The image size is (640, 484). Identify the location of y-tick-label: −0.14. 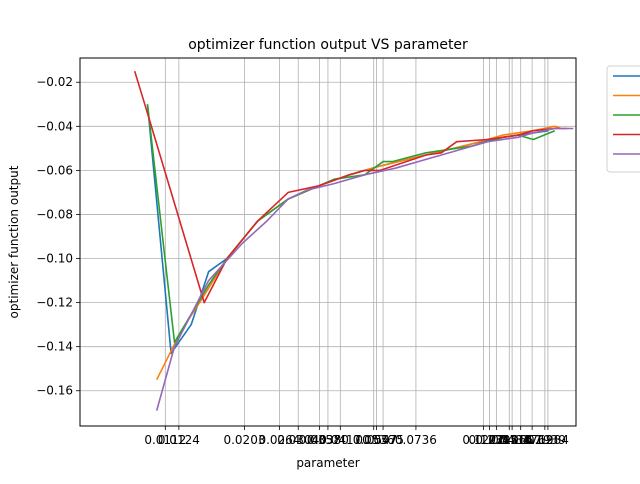
(54, 347).